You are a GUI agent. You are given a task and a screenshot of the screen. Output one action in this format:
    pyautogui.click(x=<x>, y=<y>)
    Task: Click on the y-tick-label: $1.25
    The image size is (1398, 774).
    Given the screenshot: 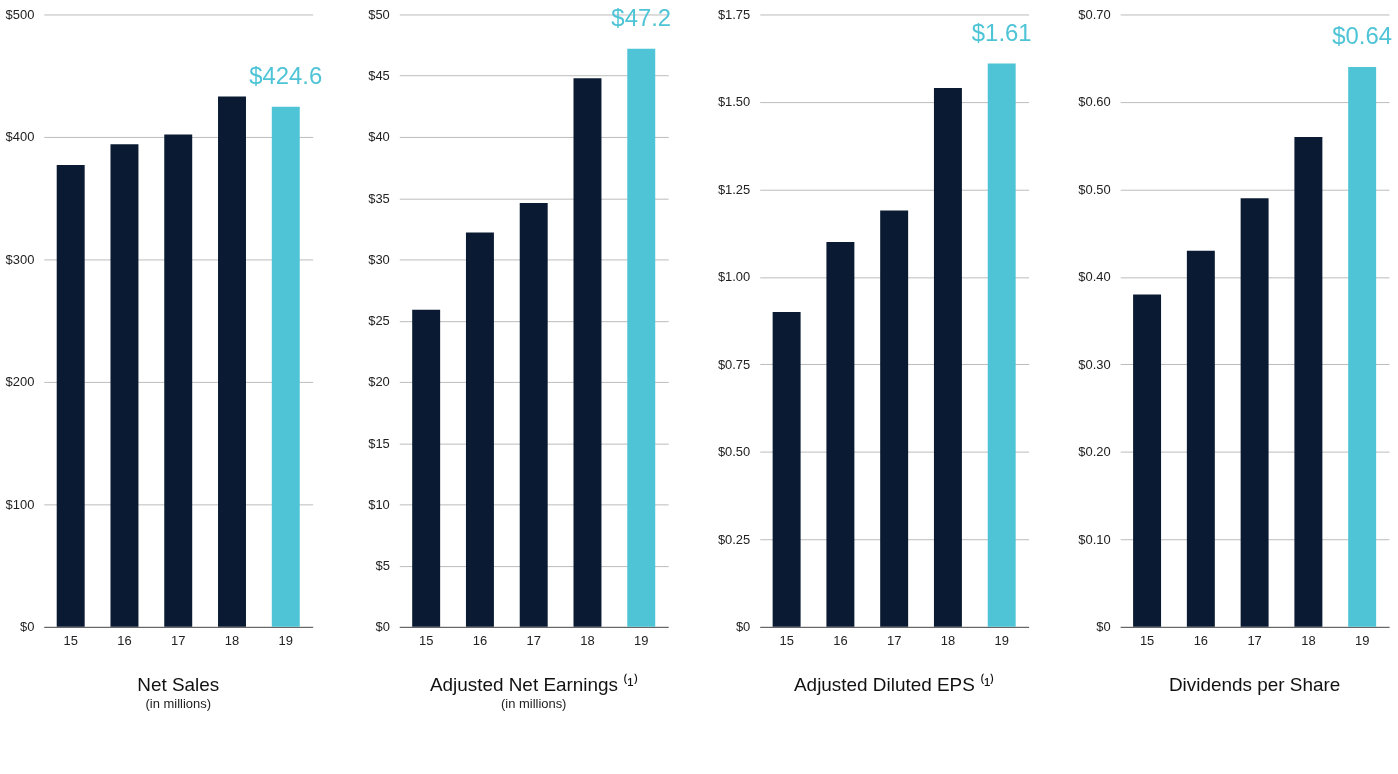 What is the action you would take?
    pyautogui.click(x=734, y=189)
    